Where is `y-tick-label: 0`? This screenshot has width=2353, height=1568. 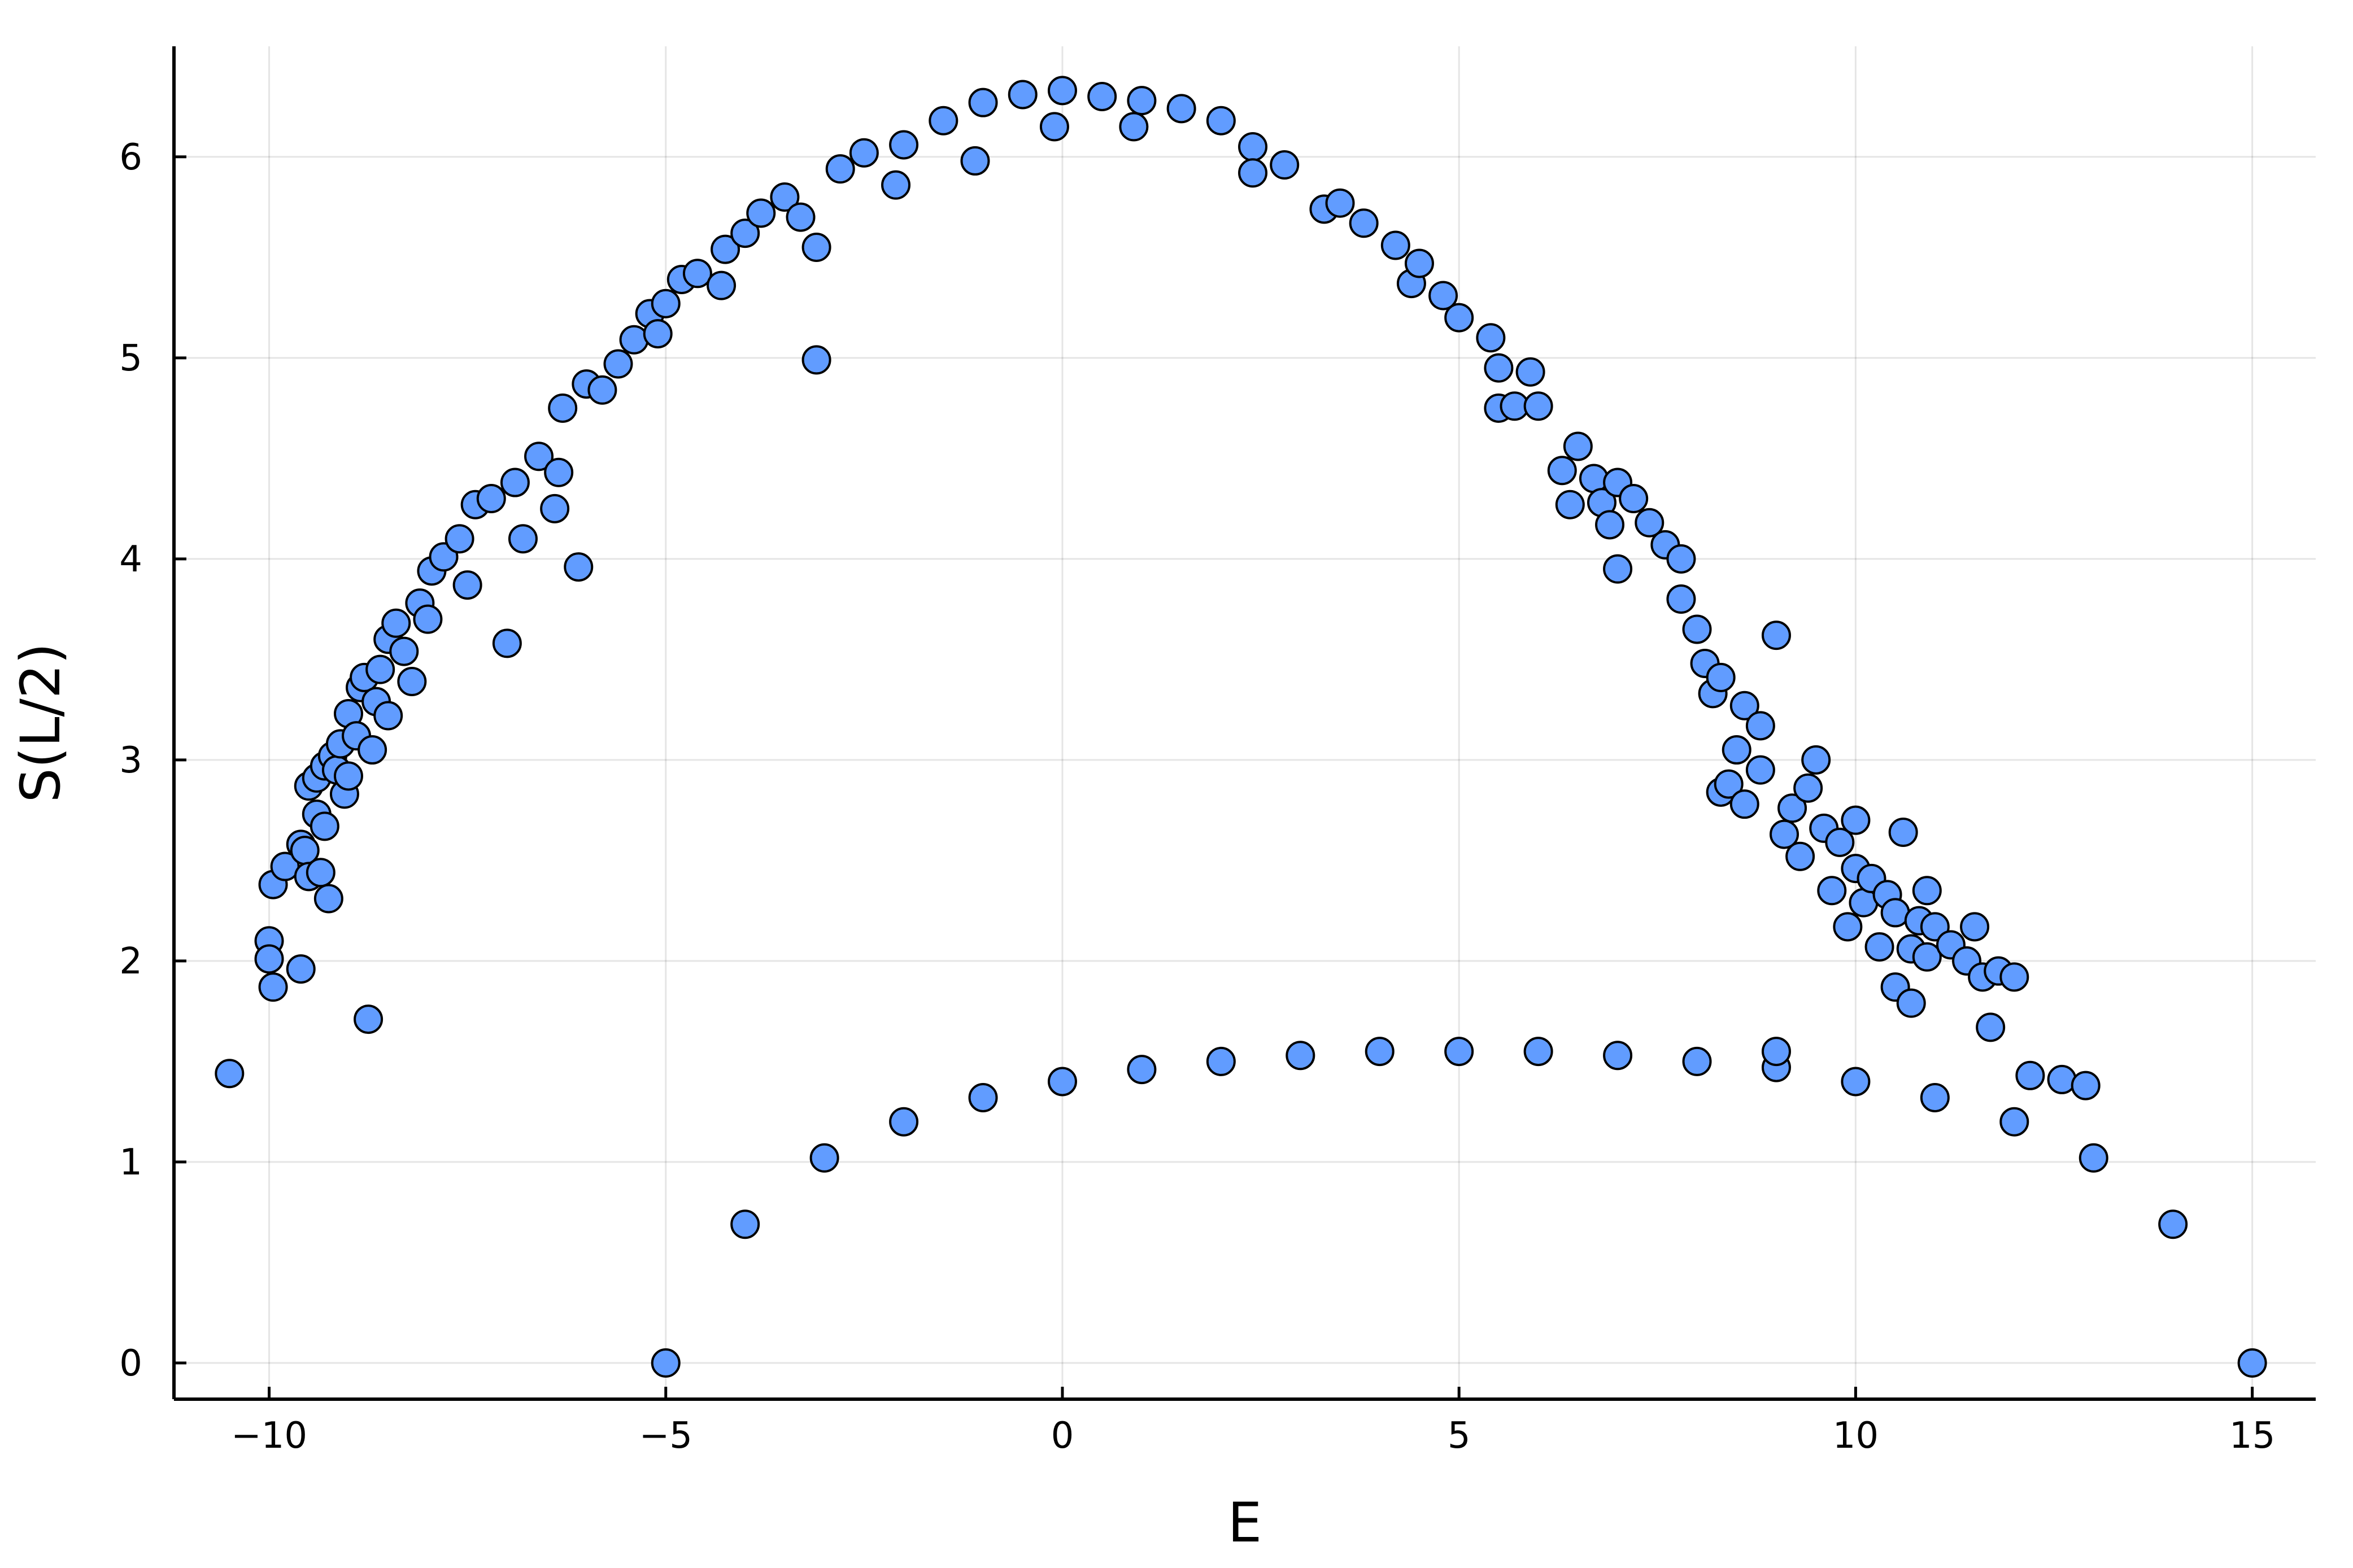 y-tick-label: 0 is located at coordinates (130, 1363).